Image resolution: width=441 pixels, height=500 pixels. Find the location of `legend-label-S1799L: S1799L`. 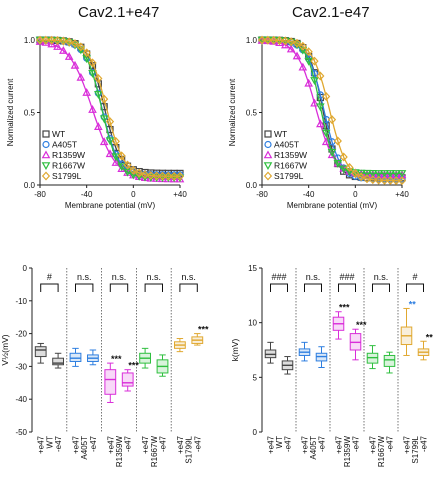

legend-label-S1799L: S1799L is located at coordinates (289, 176).